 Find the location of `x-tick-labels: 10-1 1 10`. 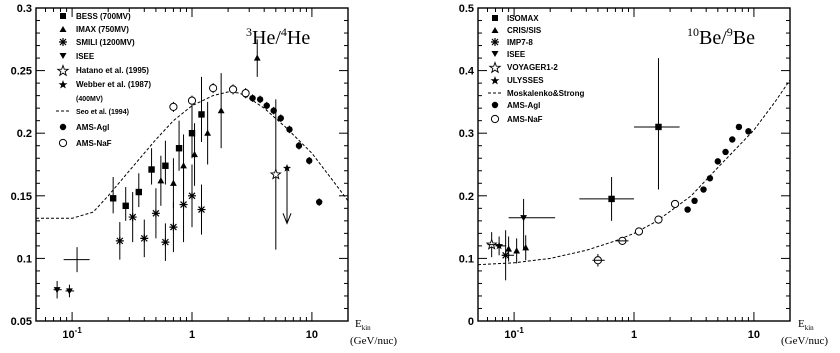

x-tick-labels: 10-1 1 10 is located at coordinates (632, 333).